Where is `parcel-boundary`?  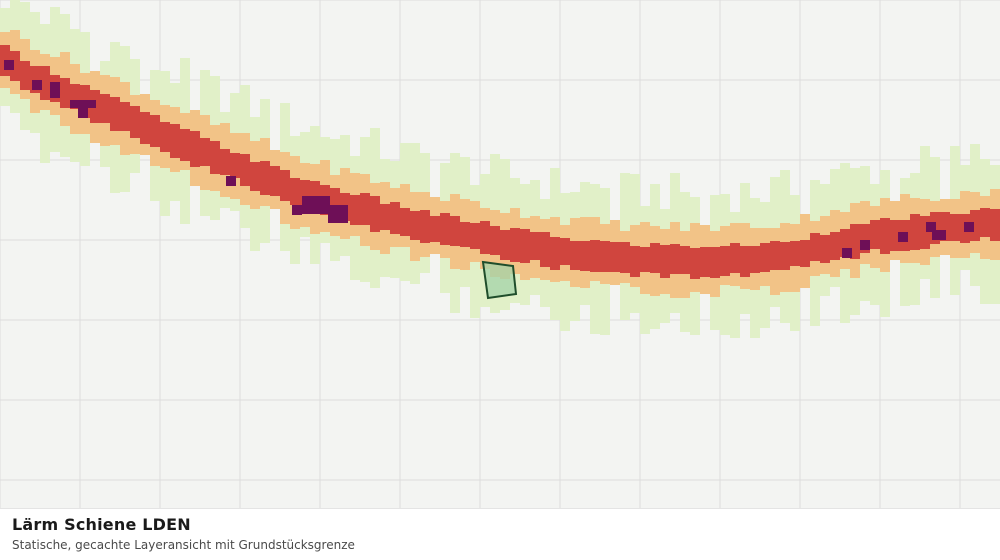
parcel-boundary is located at coordinates (499, 280).